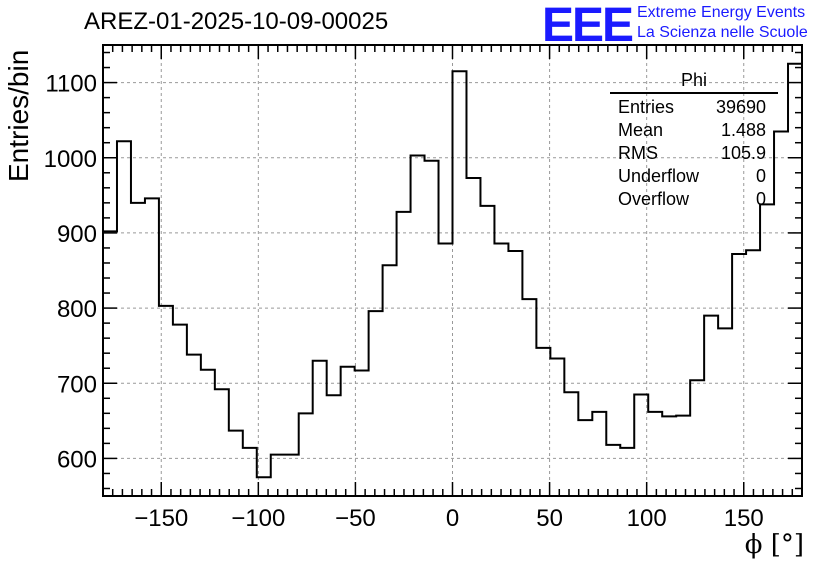 This screenshot has width=836, height=572. Describe the element at coordinates (161, 518) in the screenshot. I see `x-tick-label: −150` at that location.